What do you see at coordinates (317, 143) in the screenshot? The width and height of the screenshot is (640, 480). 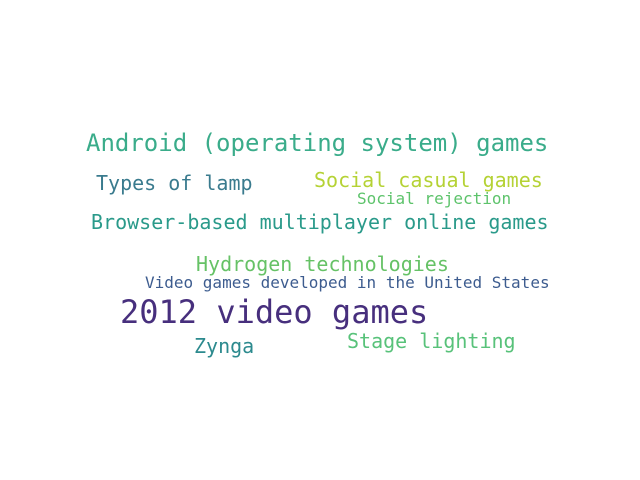 I see `word-android-operating-system-games: Android (operating system) games` at bounding box center [317, 143].